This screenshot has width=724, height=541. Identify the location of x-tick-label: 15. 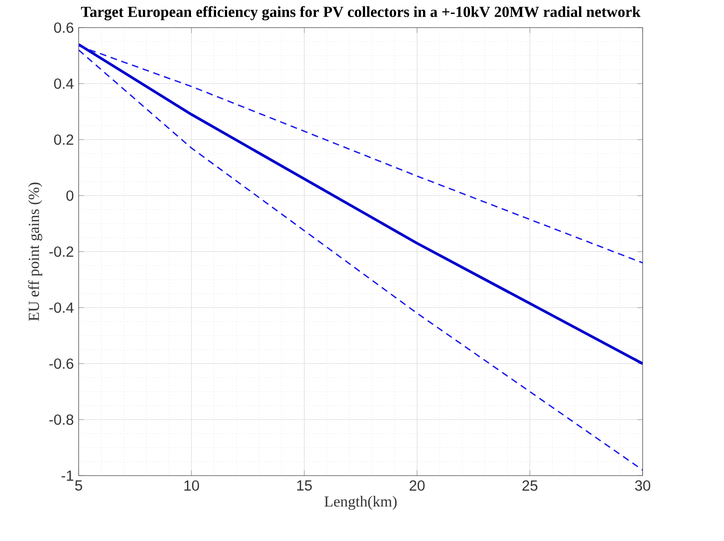
(304, 485).